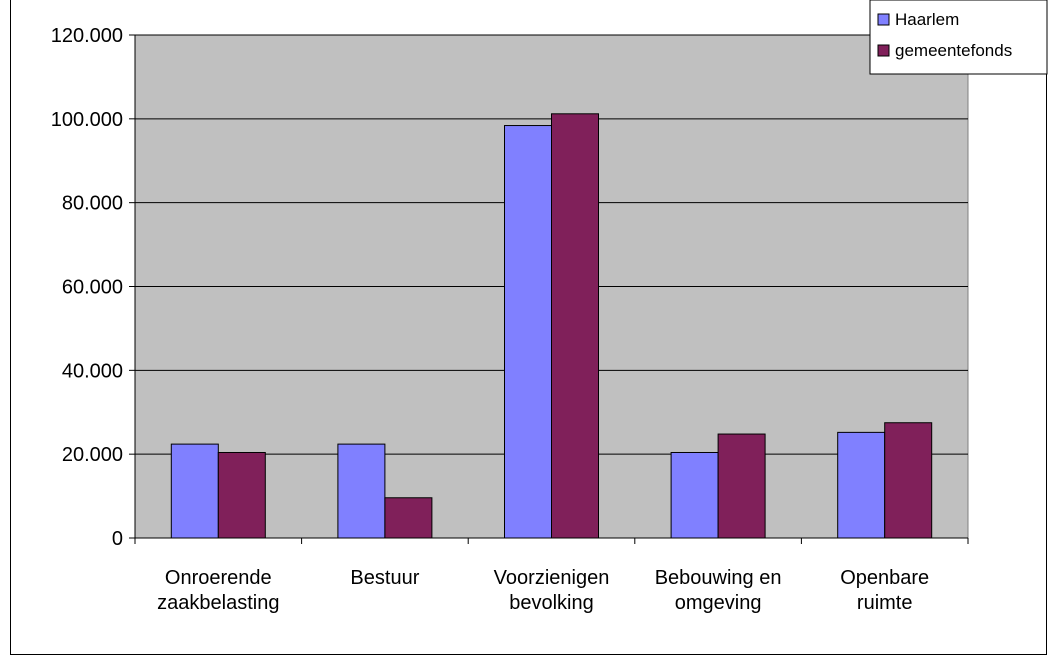 This screenshot has width=1049, height=657. Describe the element at coordinates (718, 578) in the screenshot. I see `x-category-label-line: Bebouwing en` at that location.